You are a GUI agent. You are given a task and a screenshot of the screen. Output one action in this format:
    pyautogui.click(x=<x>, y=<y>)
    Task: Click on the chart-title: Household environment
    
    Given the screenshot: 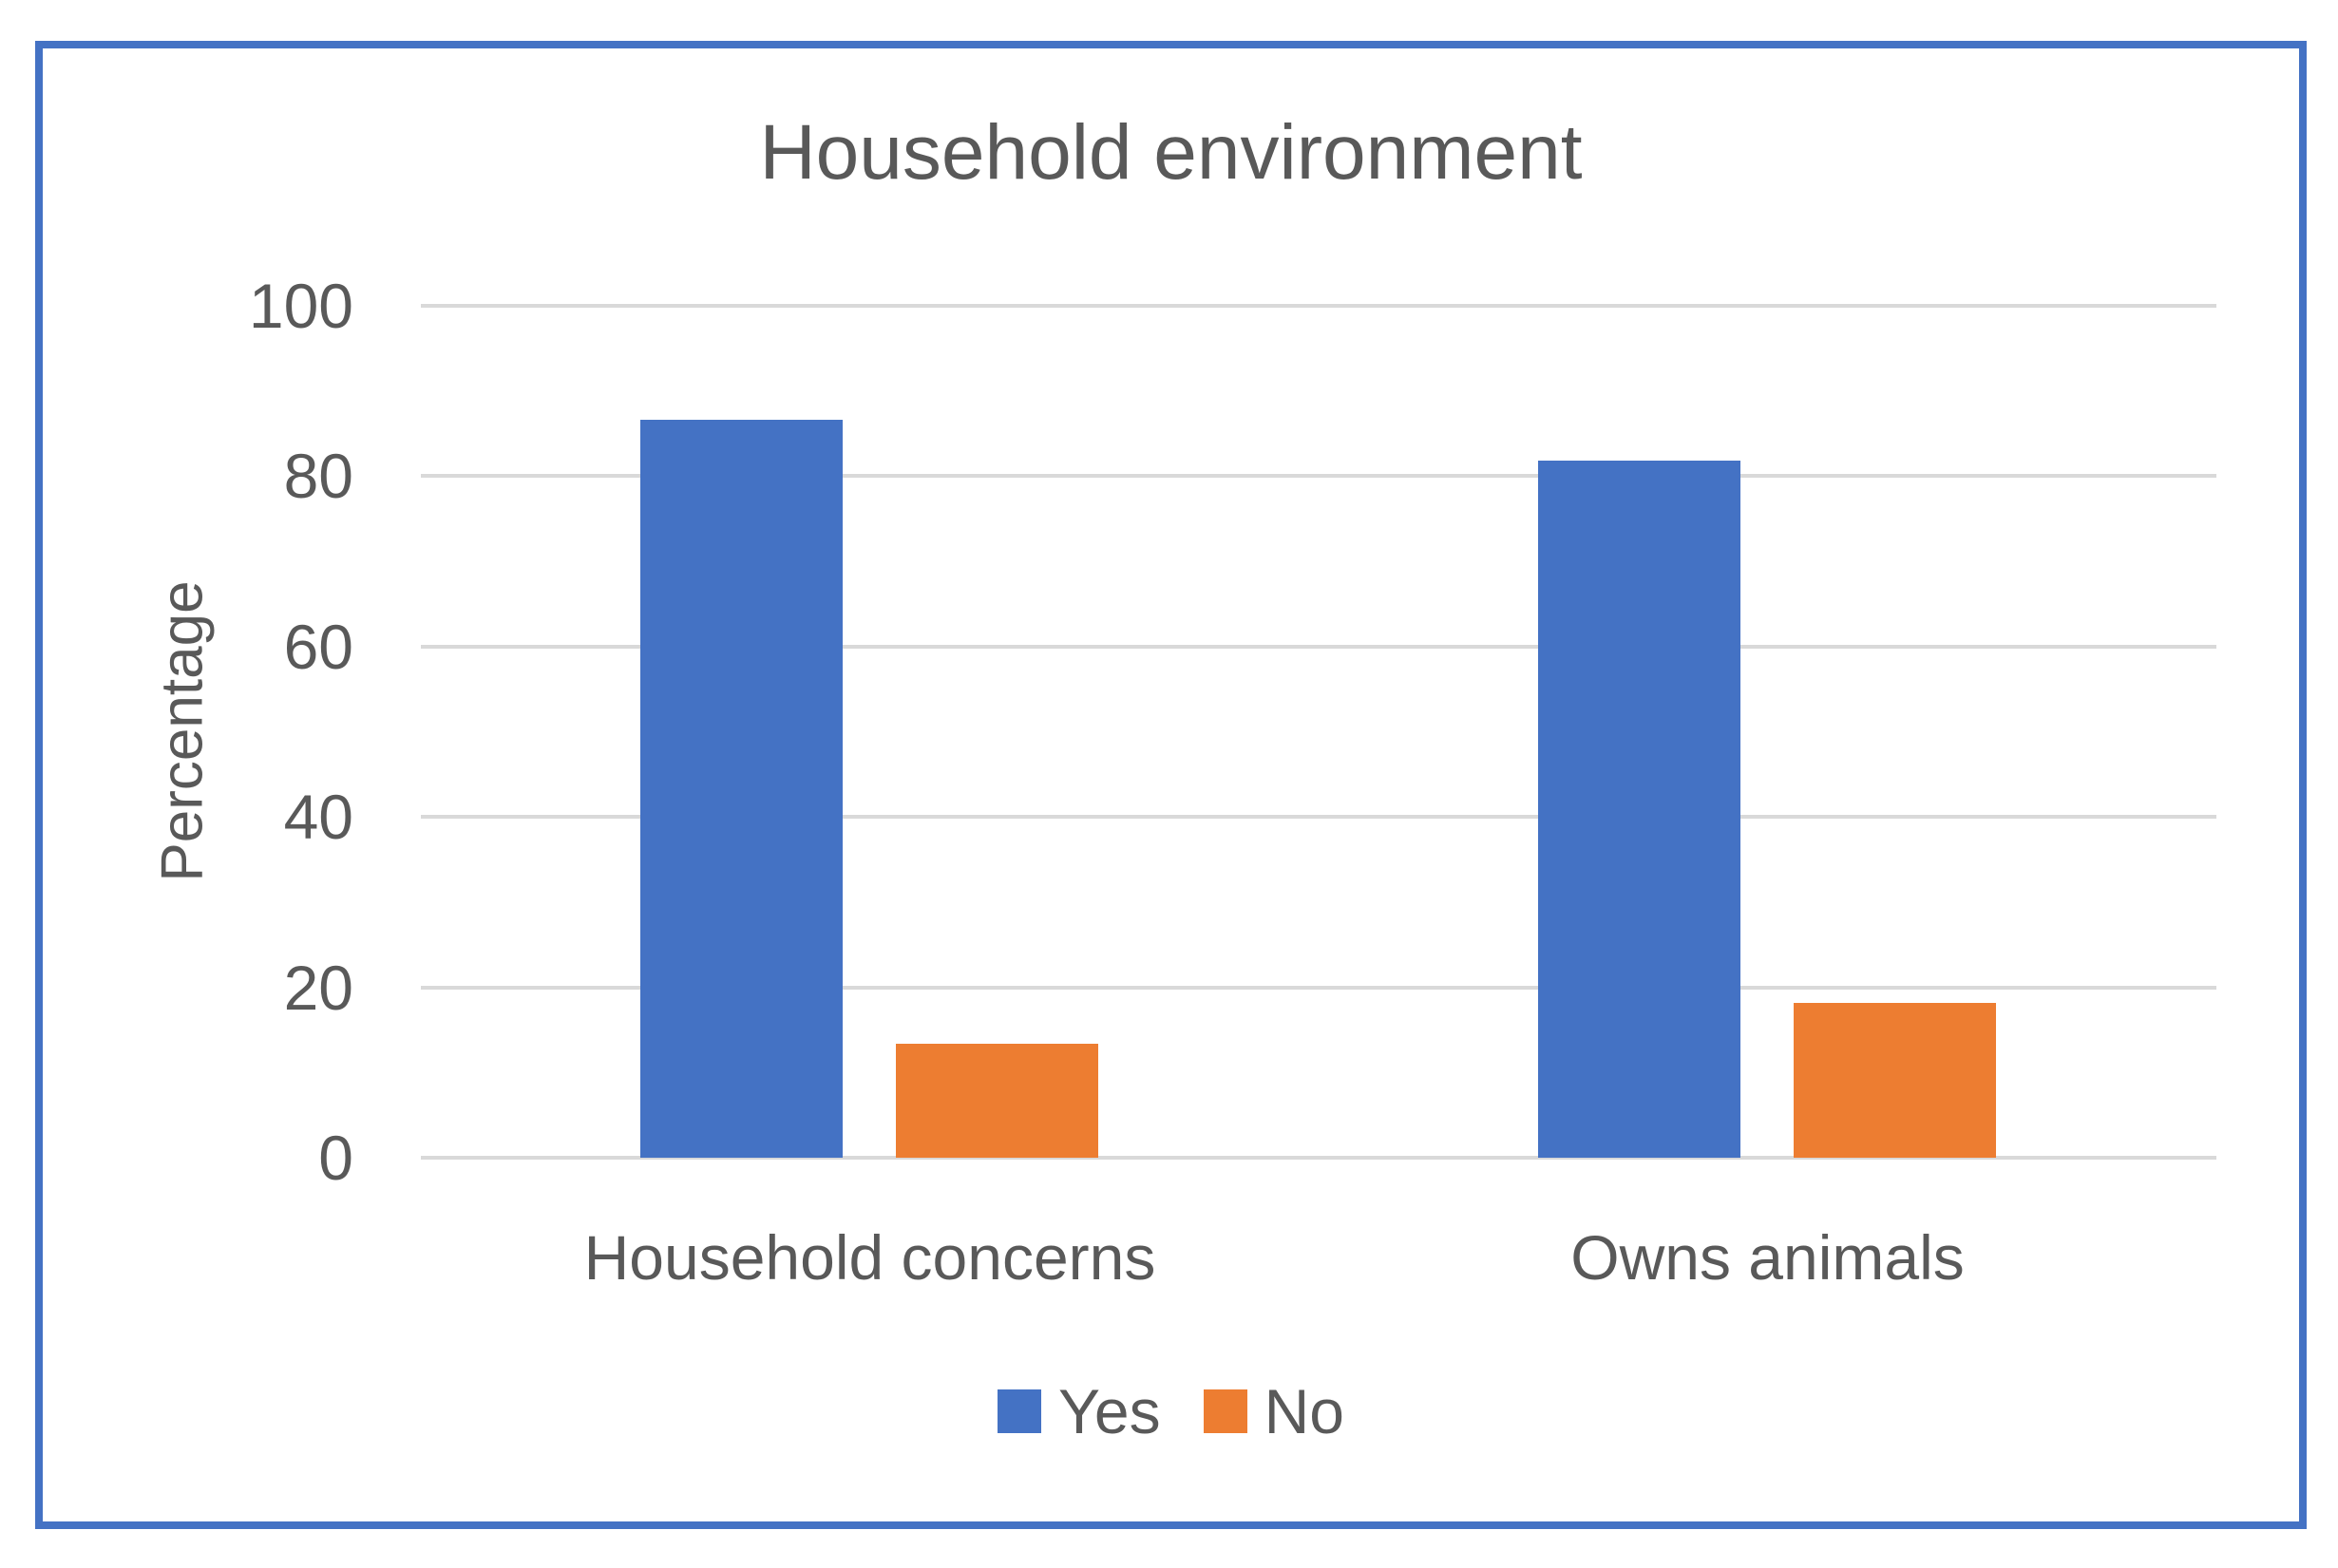 What is the action you would take?
    pyautogui.click(x=1171, y=152)
    